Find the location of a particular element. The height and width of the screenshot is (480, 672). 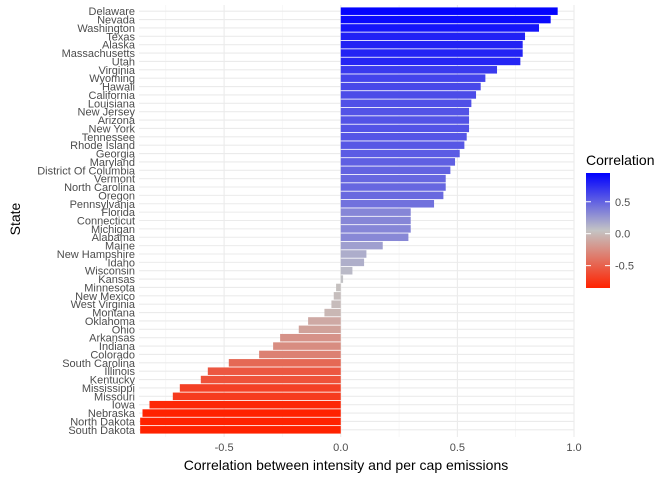

y-tick-label: Nebraska is located at coordinates (112, 414).